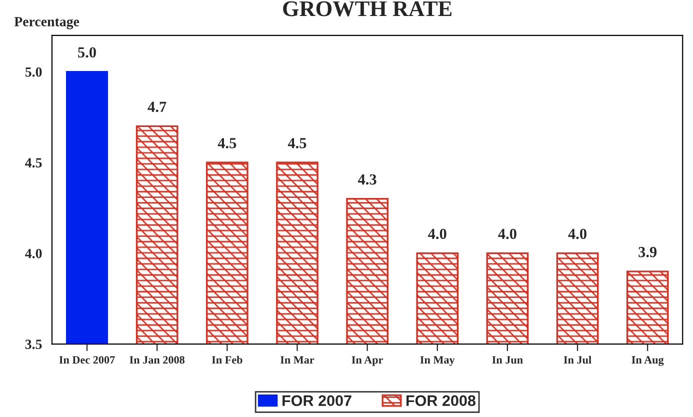  What do you see at coordinates (317, 400) in the screenshot?
I see `legend-label: FOR 2007` at bounding box center [317, 400].